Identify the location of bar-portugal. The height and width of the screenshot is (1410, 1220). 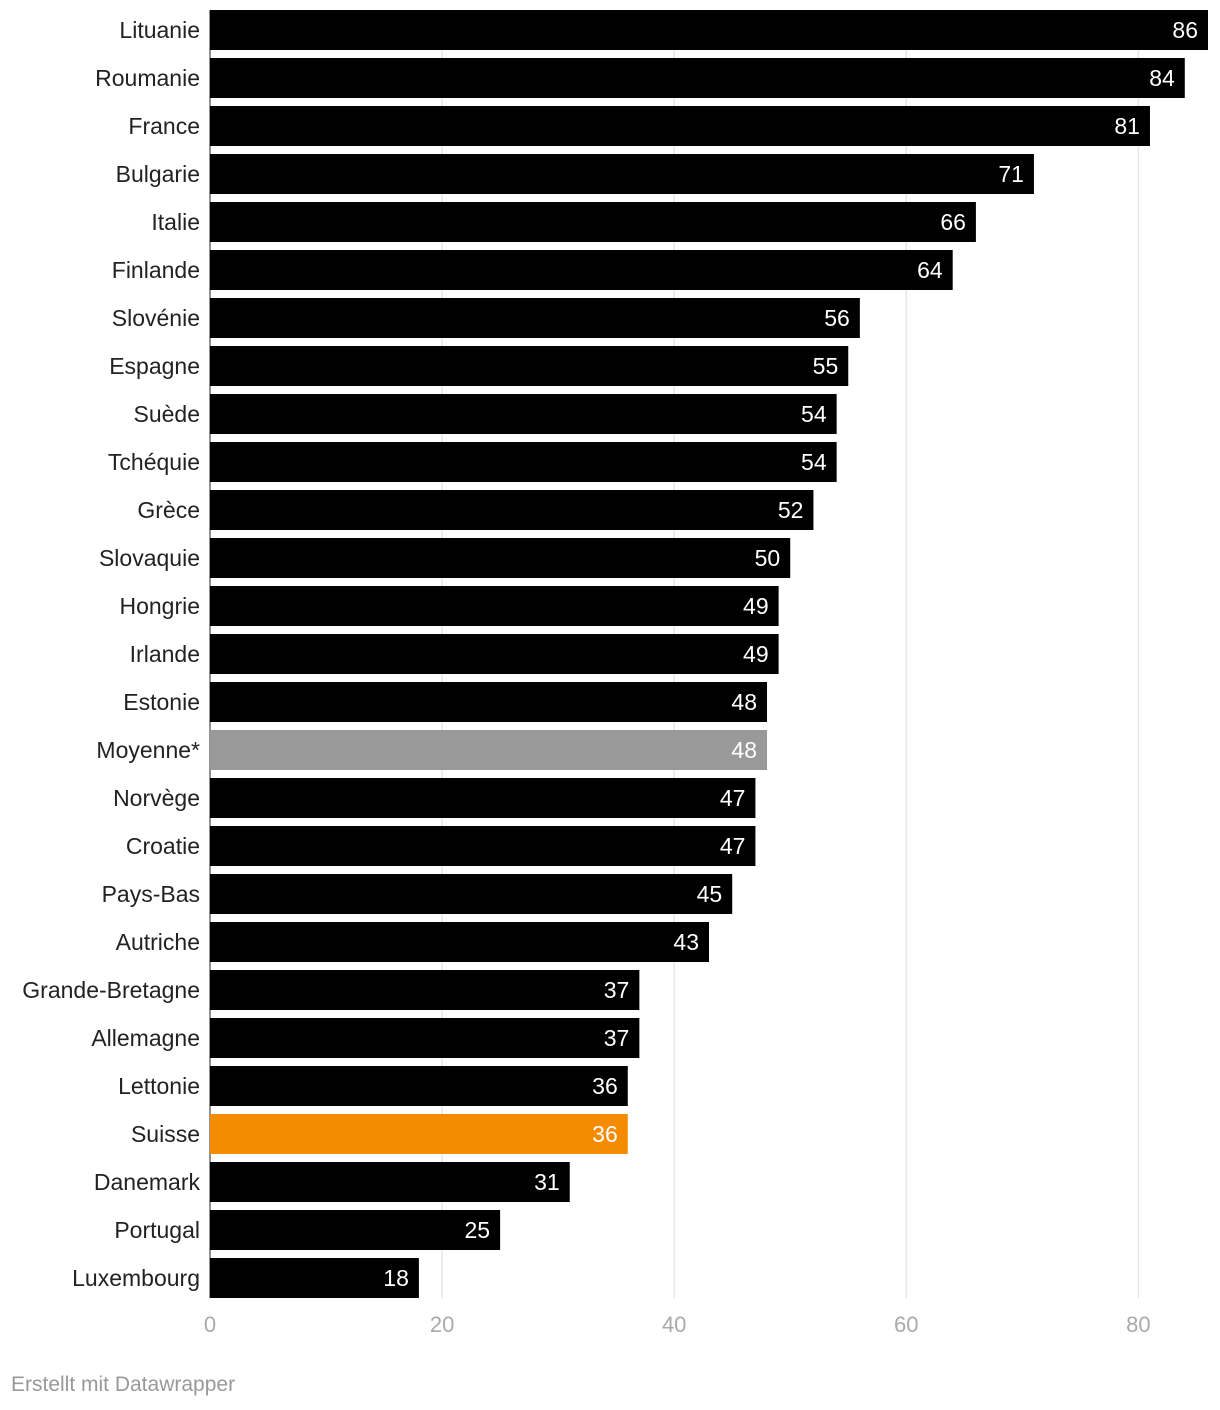
(355, 1230).